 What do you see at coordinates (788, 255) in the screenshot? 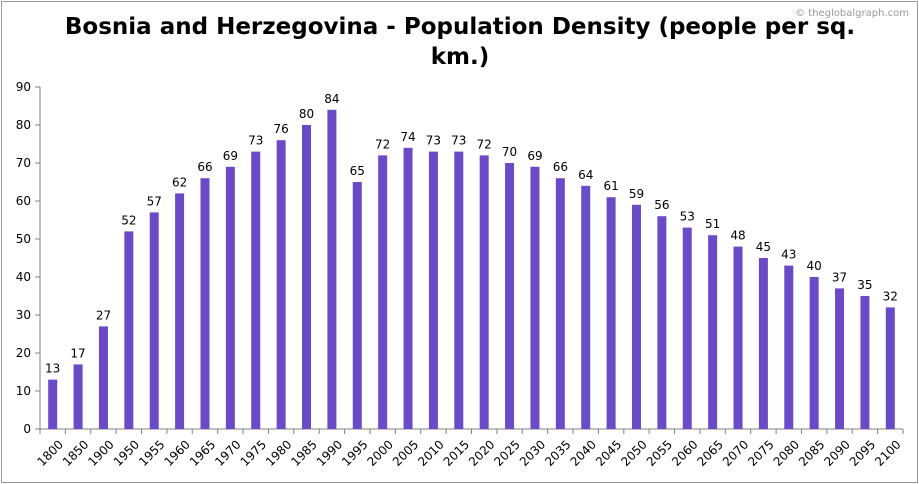
I see `data-label: 43` at bounding box center [788, 255].